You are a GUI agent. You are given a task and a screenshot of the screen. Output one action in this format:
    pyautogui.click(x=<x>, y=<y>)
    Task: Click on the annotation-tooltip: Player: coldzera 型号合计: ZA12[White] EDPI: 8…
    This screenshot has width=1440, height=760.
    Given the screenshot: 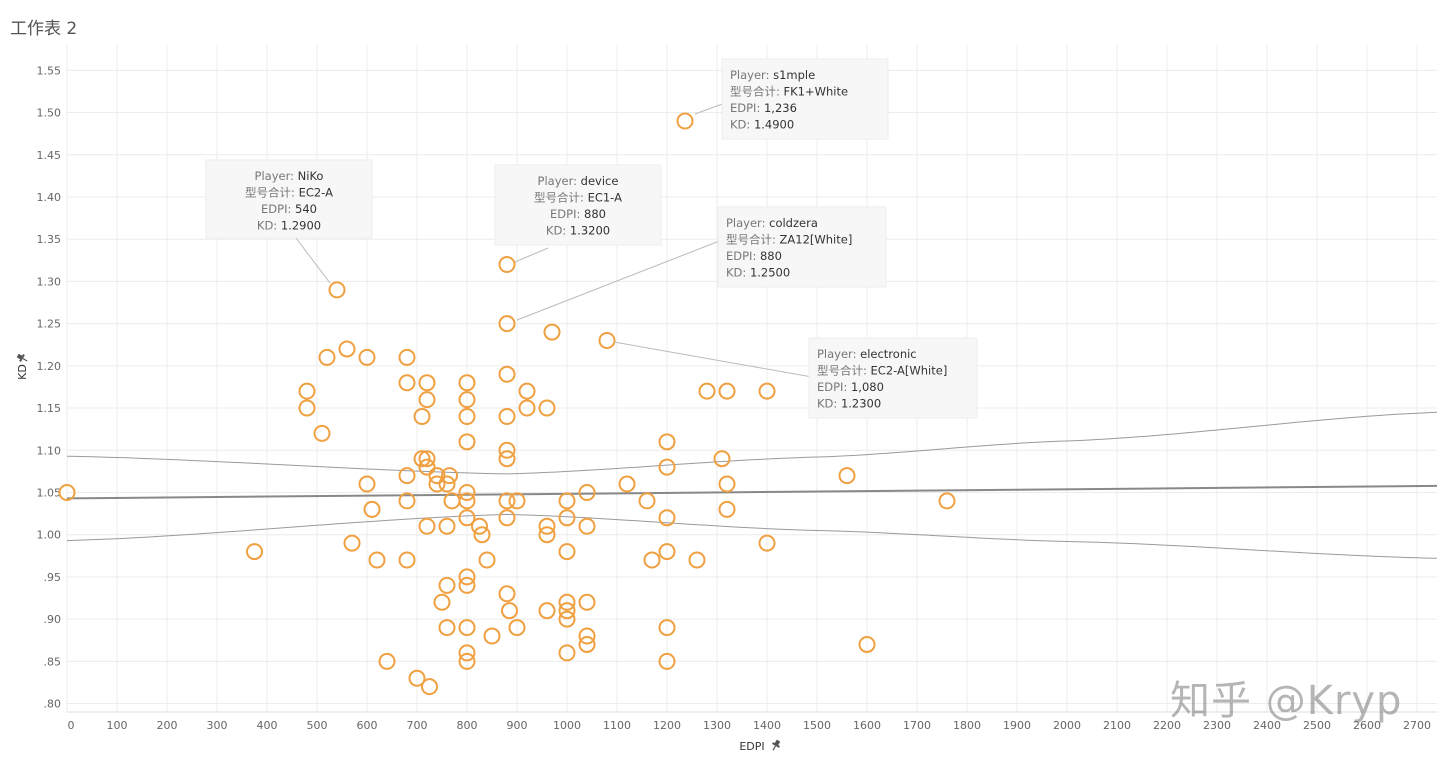 What is the action you would take?
    pyautogui.click(x=802, y=247)
    